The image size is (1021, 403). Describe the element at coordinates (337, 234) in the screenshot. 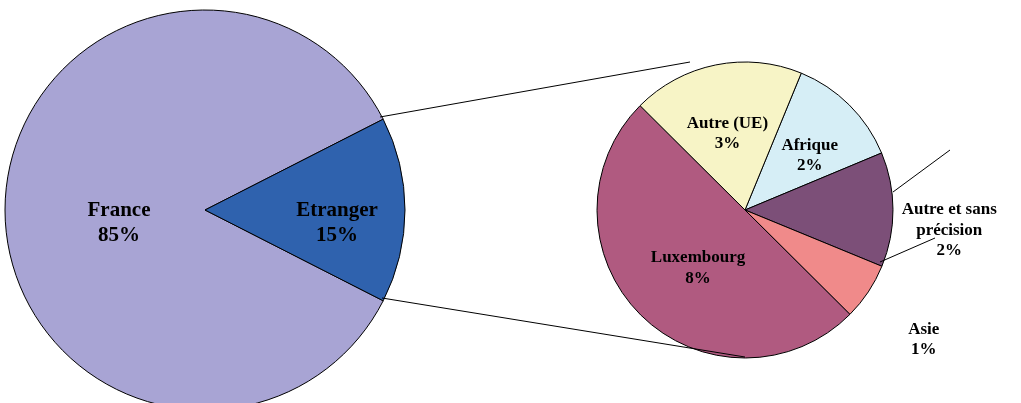

I see `data-label: 15%` at that location.